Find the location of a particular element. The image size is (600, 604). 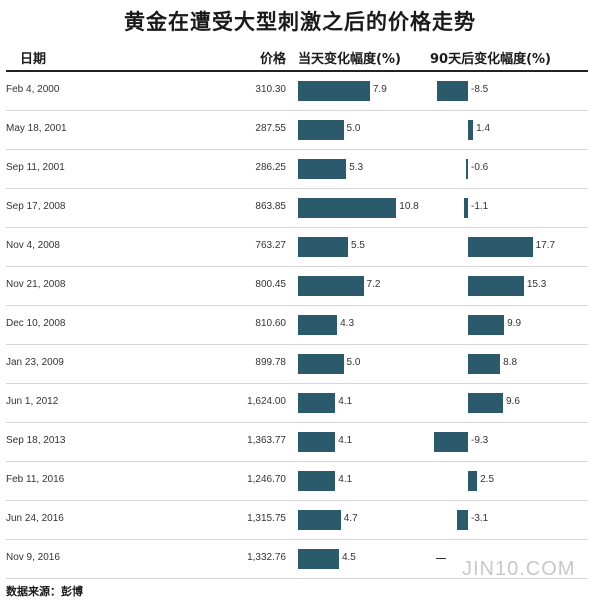

price-cell: 1,363.77 is located at coordinates (266, 440).